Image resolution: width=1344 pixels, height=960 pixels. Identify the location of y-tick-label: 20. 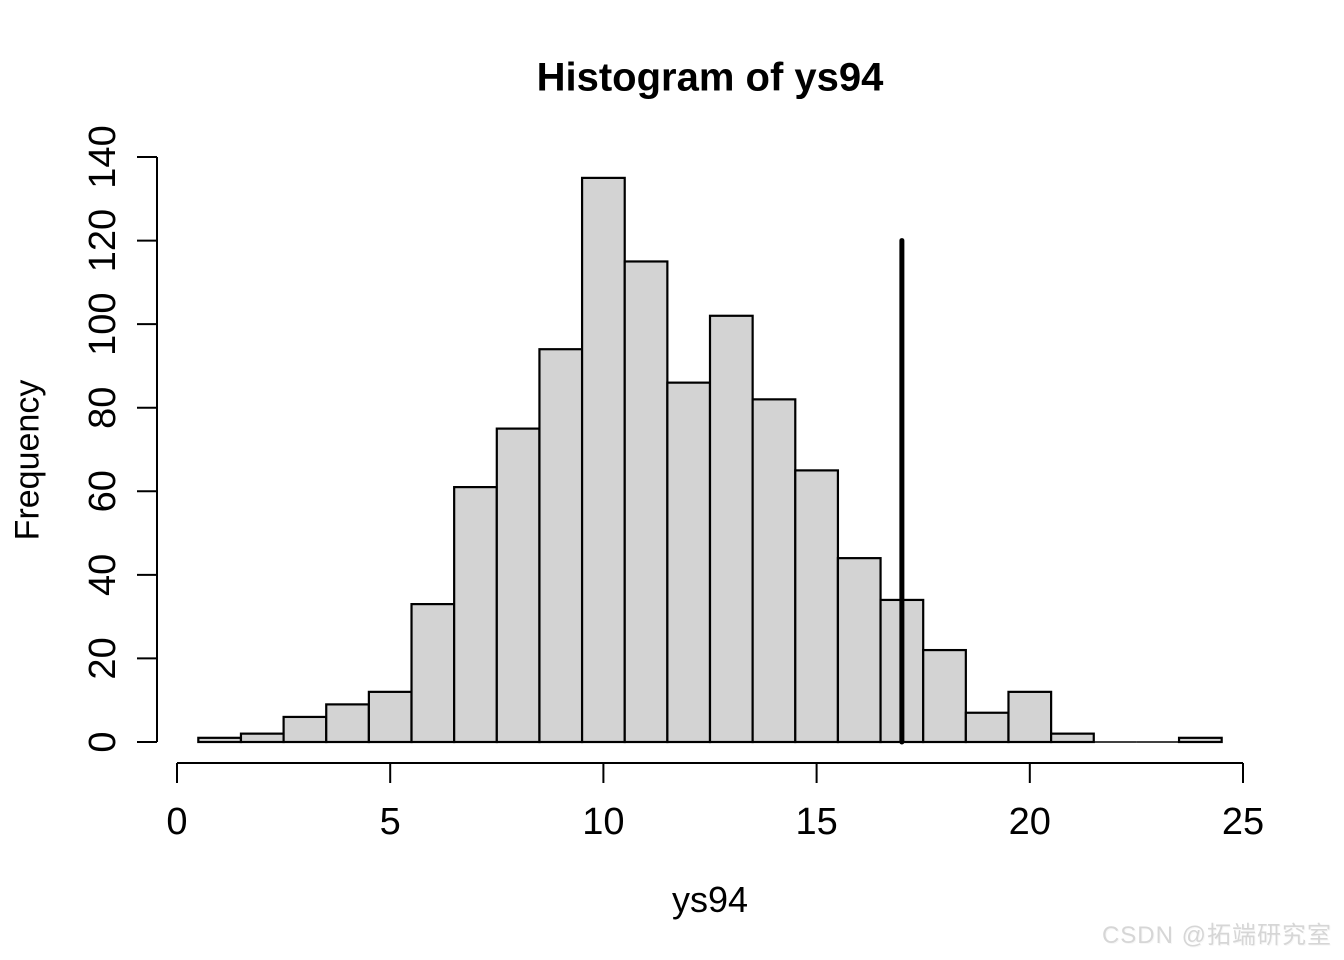
(103, 658).